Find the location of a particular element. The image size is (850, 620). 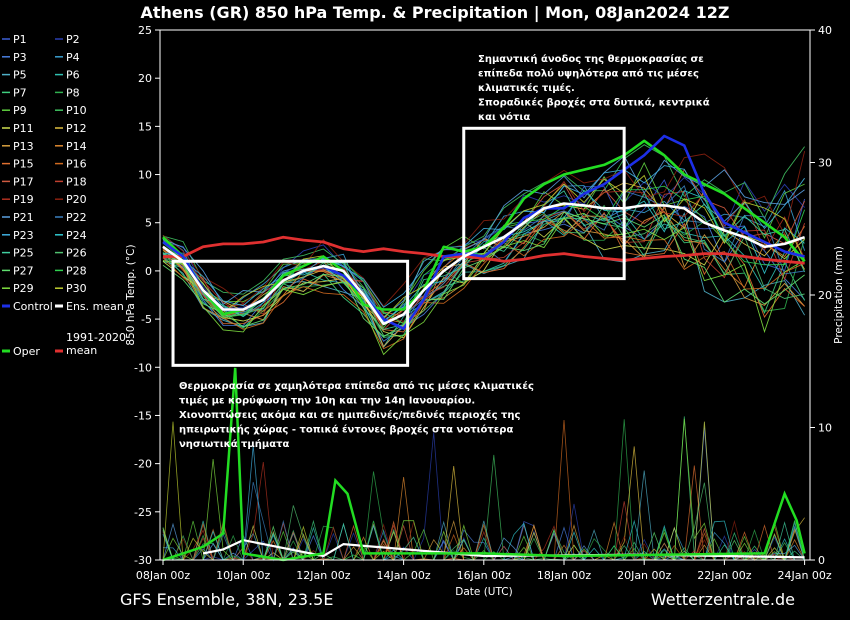

legend-label: P1 is located at coordinates (20, 39).